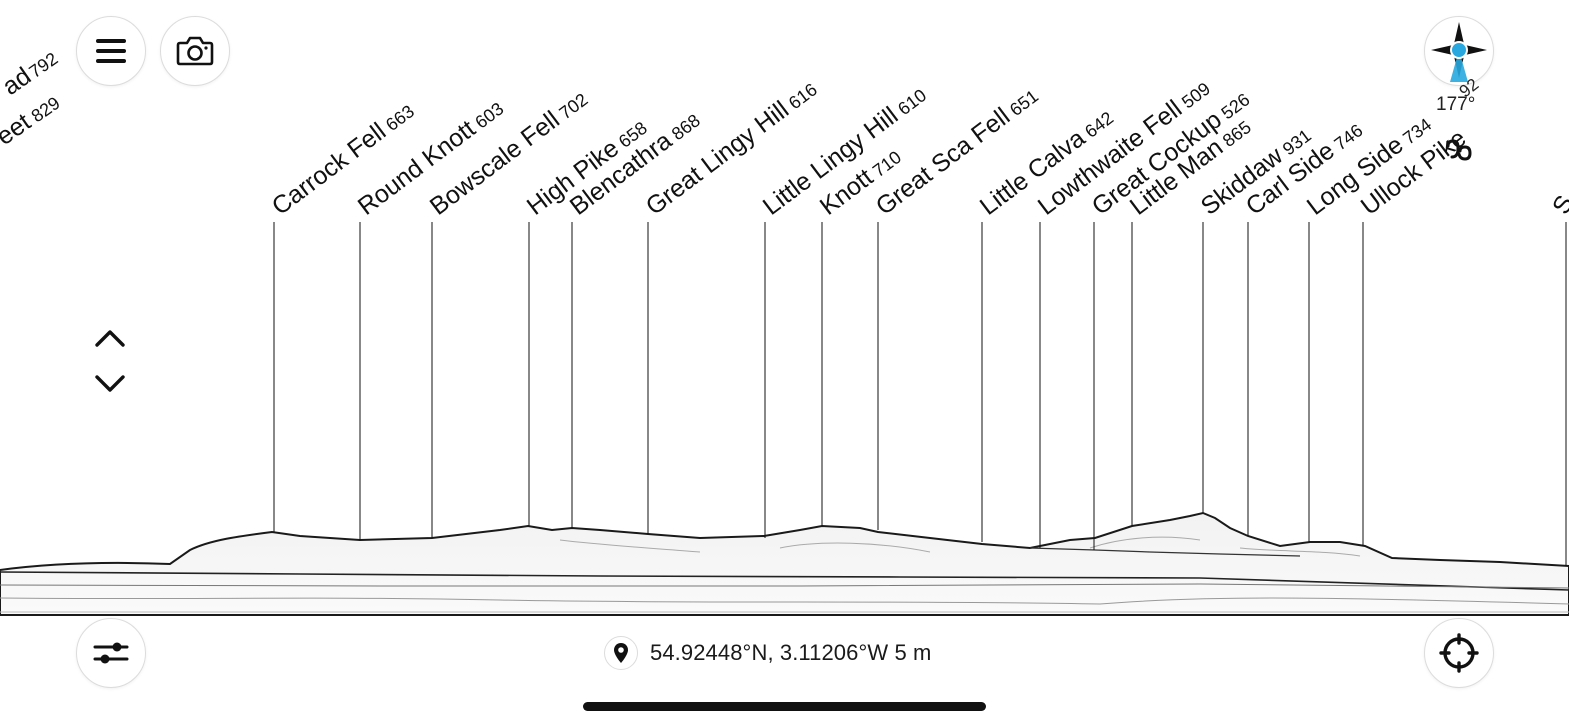 The height and width of the screenshot is (724, 1569). I want to click on locate-button, so click(1459, 653).